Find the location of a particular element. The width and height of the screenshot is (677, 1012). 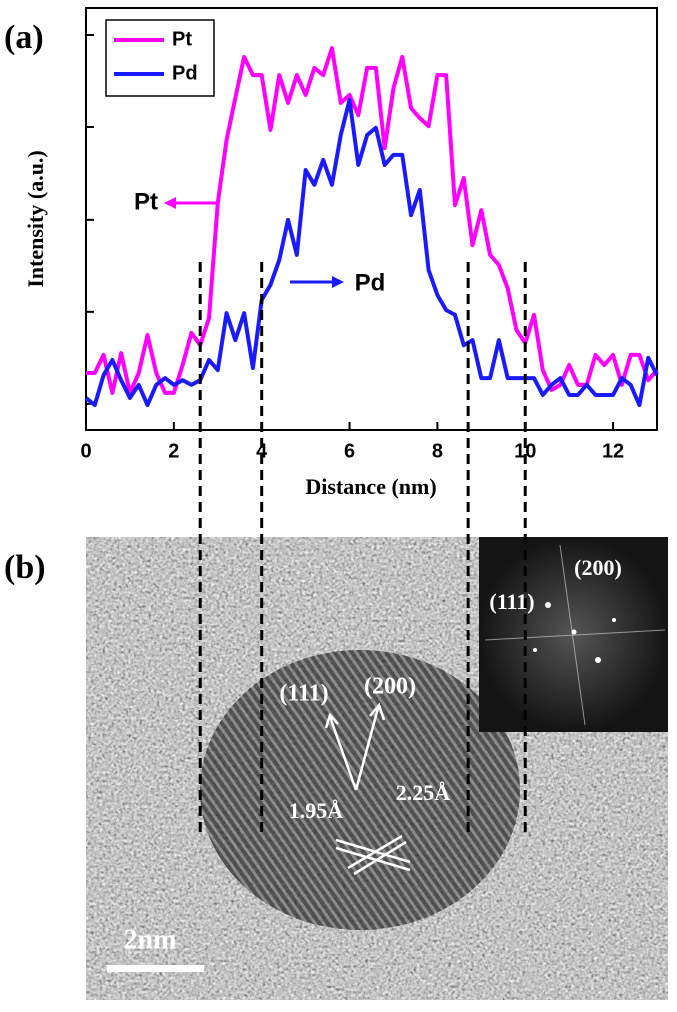

x-tick-label: 4 is located at coordinates (262, 451).